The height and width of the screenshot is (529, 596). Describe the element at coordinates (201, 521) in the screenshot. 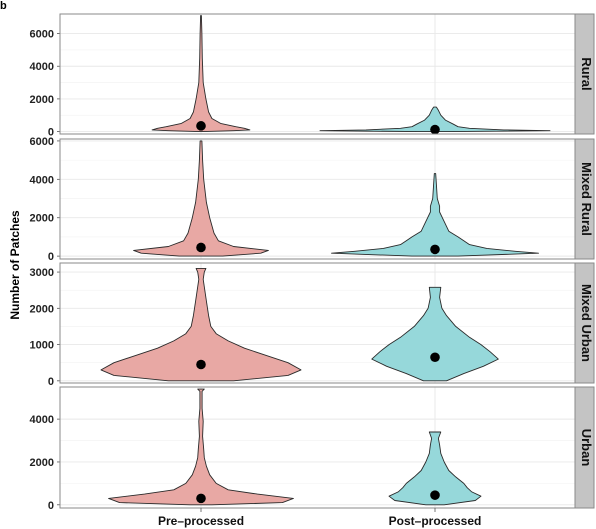

I see `x-tick-label: Pre–processed` at that location.